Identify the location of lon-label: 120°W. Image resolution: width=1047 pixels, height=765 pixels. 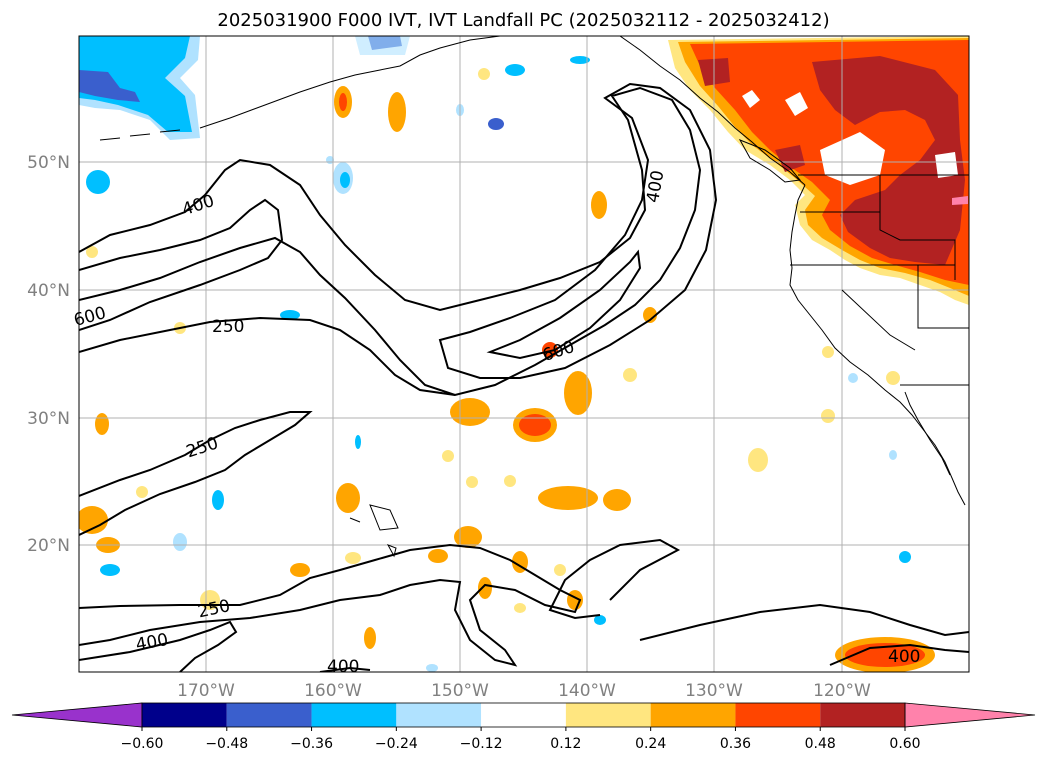
(842, 691).